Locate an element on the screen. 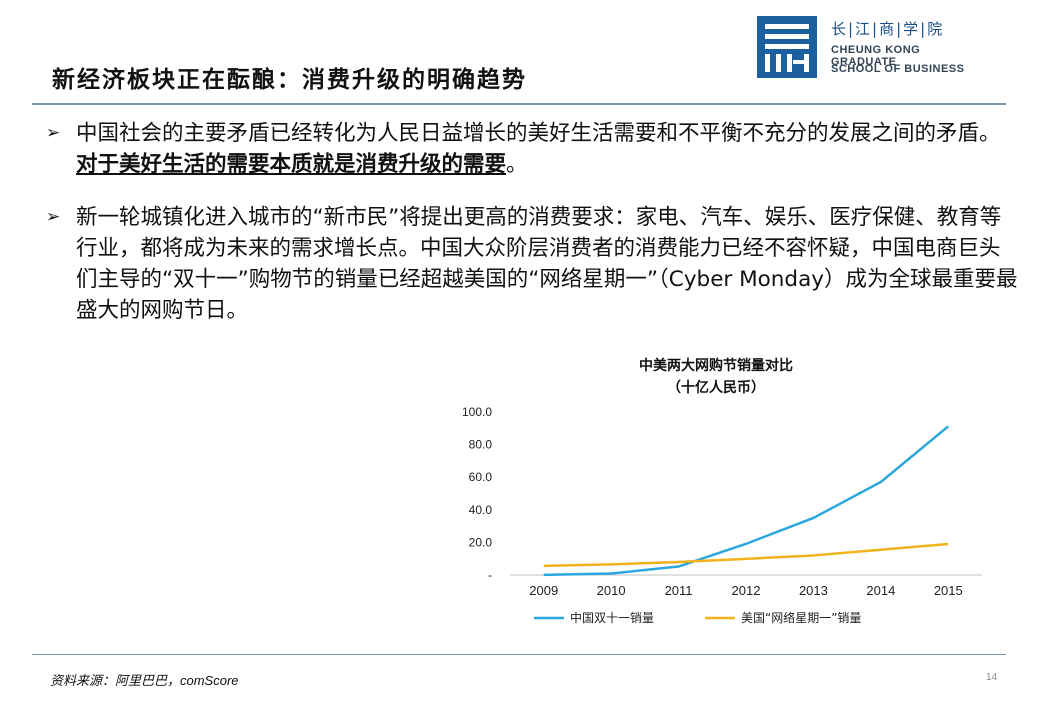 The image size is (1040, 720). x-tick-label: 2010 is located at coordinates (611, 590).